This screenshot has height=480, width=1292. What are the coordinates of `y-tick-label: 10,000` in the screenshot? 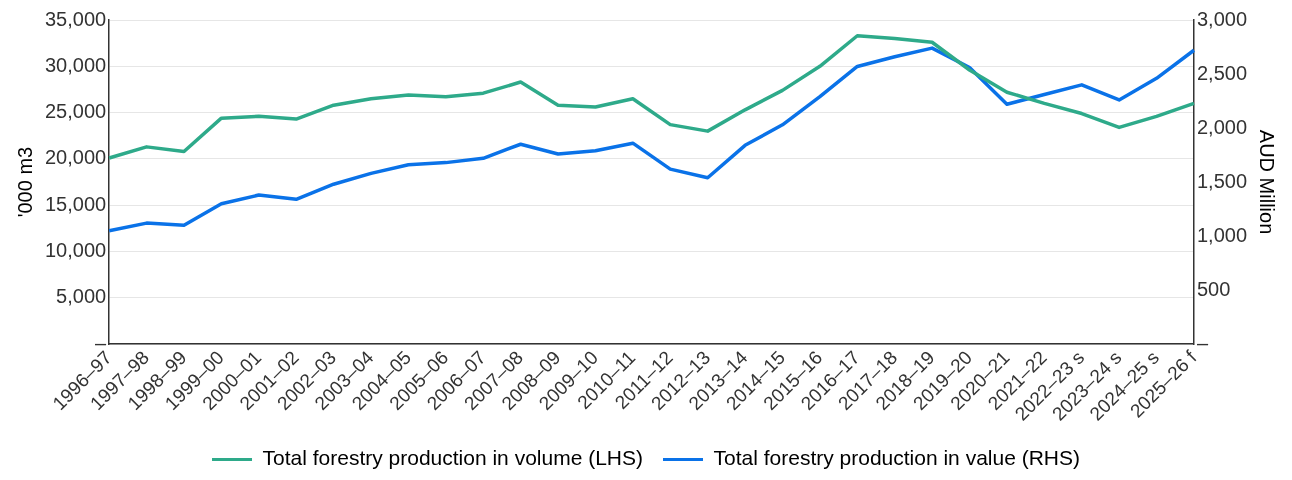 It's located at (76, 250).